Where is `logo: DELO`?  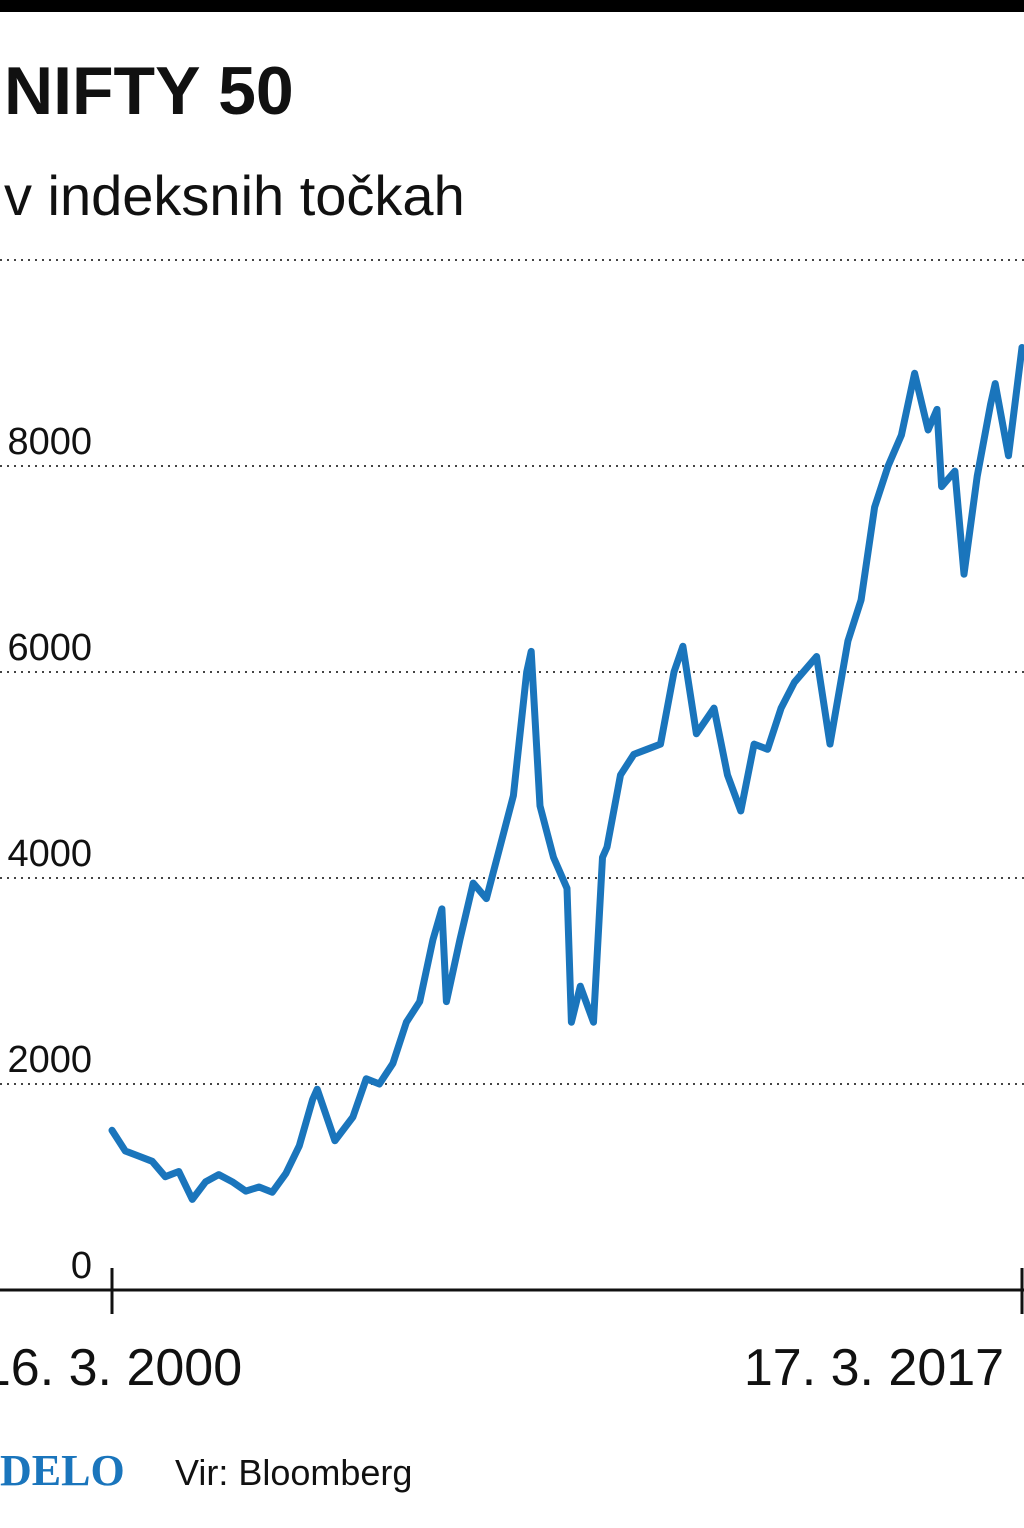
logo: DELO is located at coordinates (62, 1470).